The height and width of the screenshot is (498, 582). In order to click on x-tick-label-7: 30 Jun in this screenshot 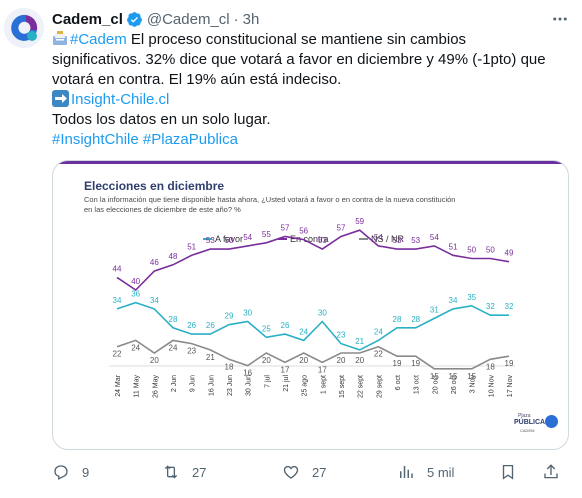, I will do `click(249, 385)`.